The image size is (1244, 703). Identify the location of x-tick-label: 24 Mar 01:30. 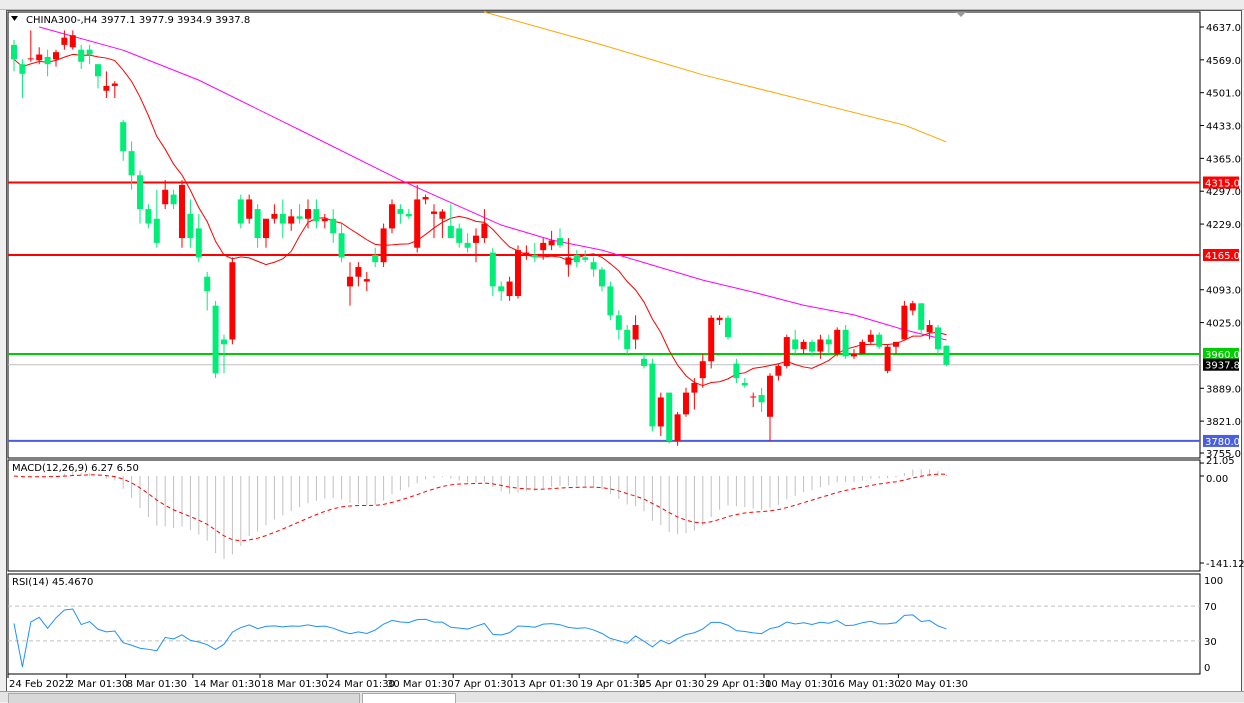
(361, 684).